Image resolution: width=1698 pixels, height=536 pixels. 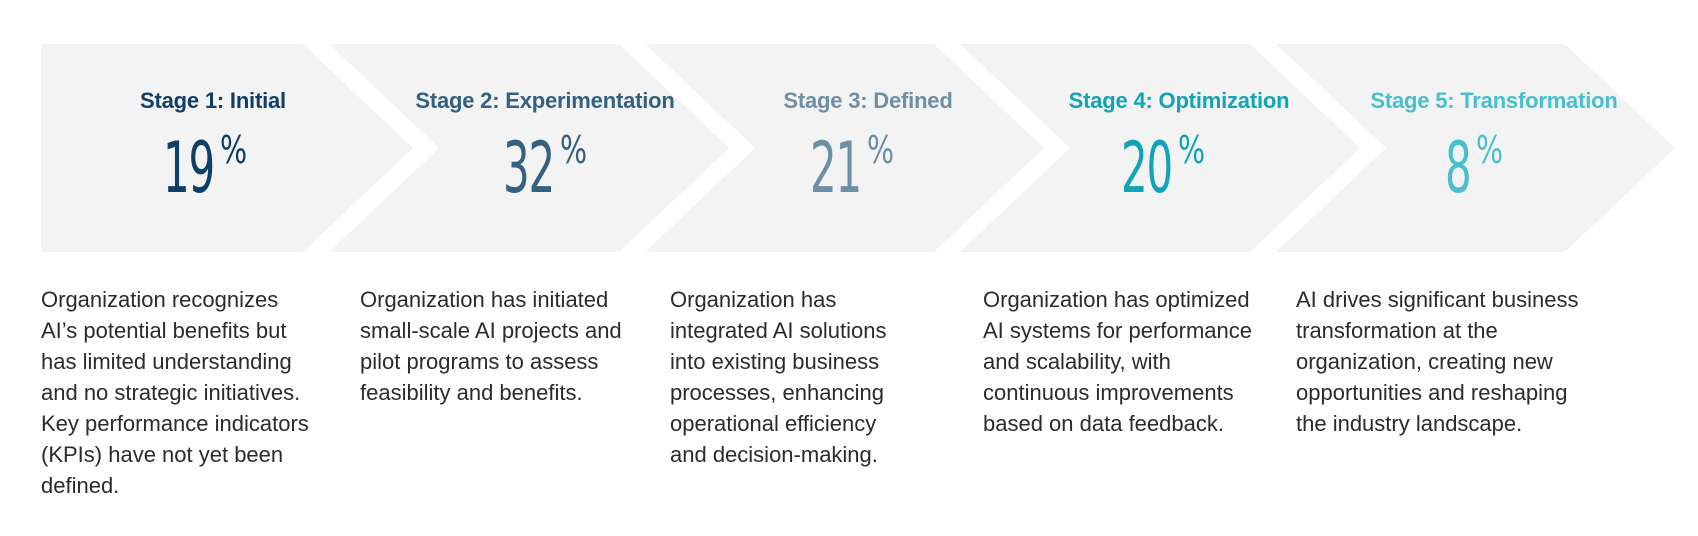 What do you see at coordinates (529, 168) in the screenshot?
I see `stage-2-value: 32` at bounding box center [529, 168].